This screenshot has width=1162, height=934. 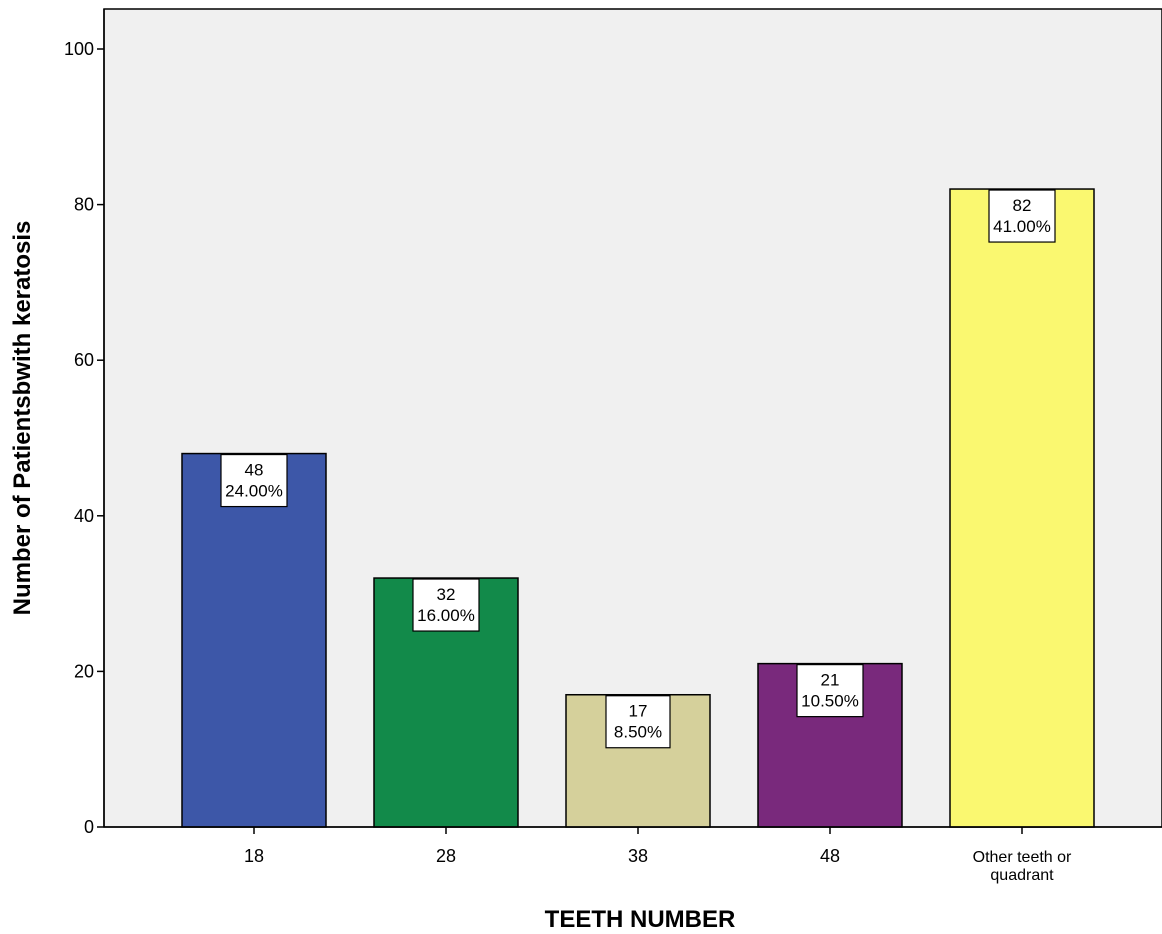 I want to click on data-label-percent: 41.00%, so click(x=1022, y=226).